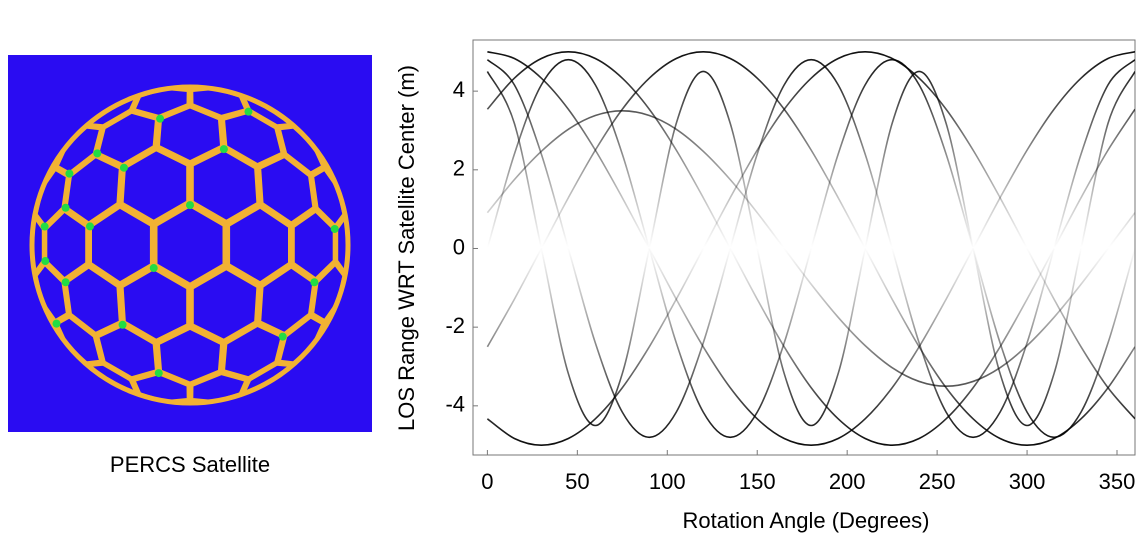 This screenshot has height=540, width=1142. Describe the element at coordinates (459, 246) in the screenshot. I see `y-tick-label: 0` at that location.